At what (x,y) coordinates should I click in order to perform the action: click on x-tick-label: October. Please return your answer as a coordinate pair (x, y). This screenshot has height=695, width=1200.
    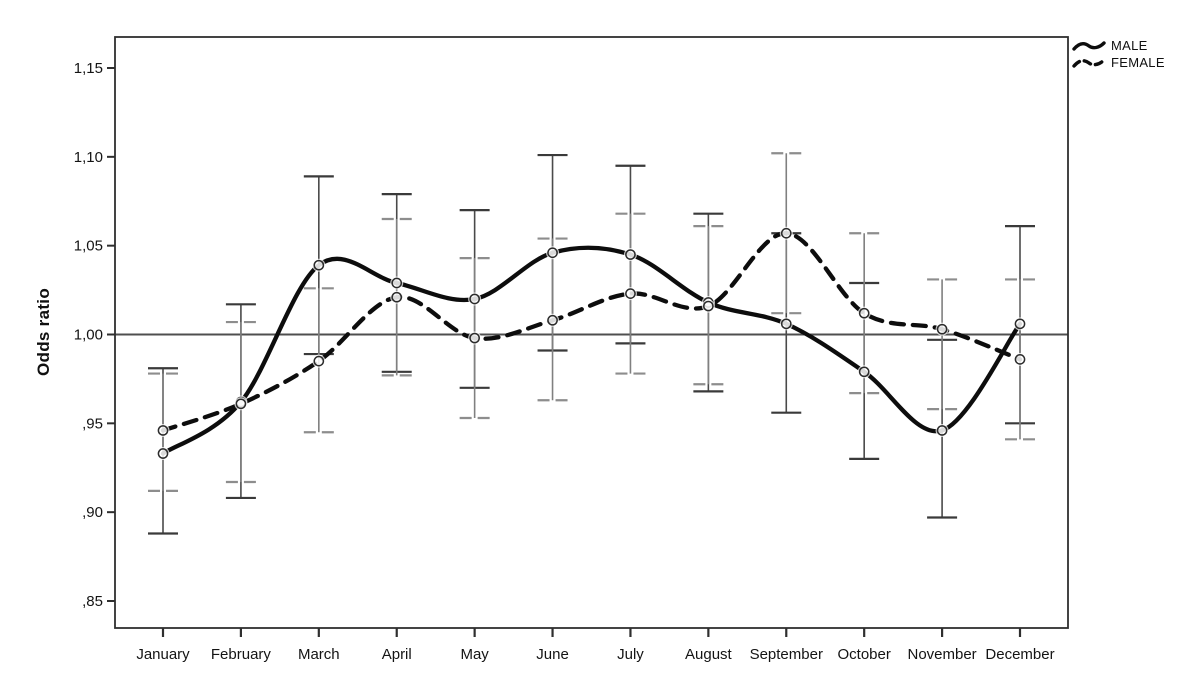
    Looking at the image, I should click on (864, 654).